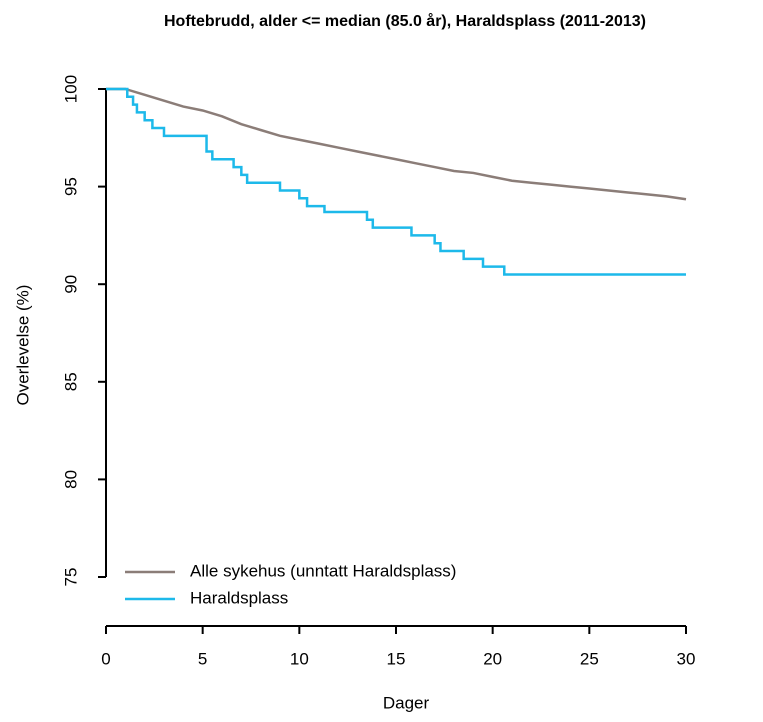 This screenshot has height=722, width=763. What do you see at coordinates (70, 381) in the screenshot?
I see `y-tick-label: 85` at bounding box center [70, 381].